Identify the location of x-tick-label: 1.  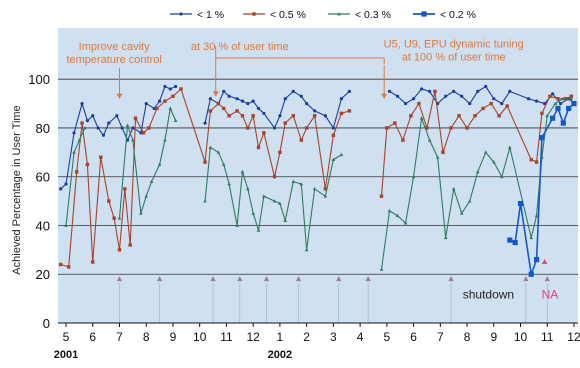
(280, 337).